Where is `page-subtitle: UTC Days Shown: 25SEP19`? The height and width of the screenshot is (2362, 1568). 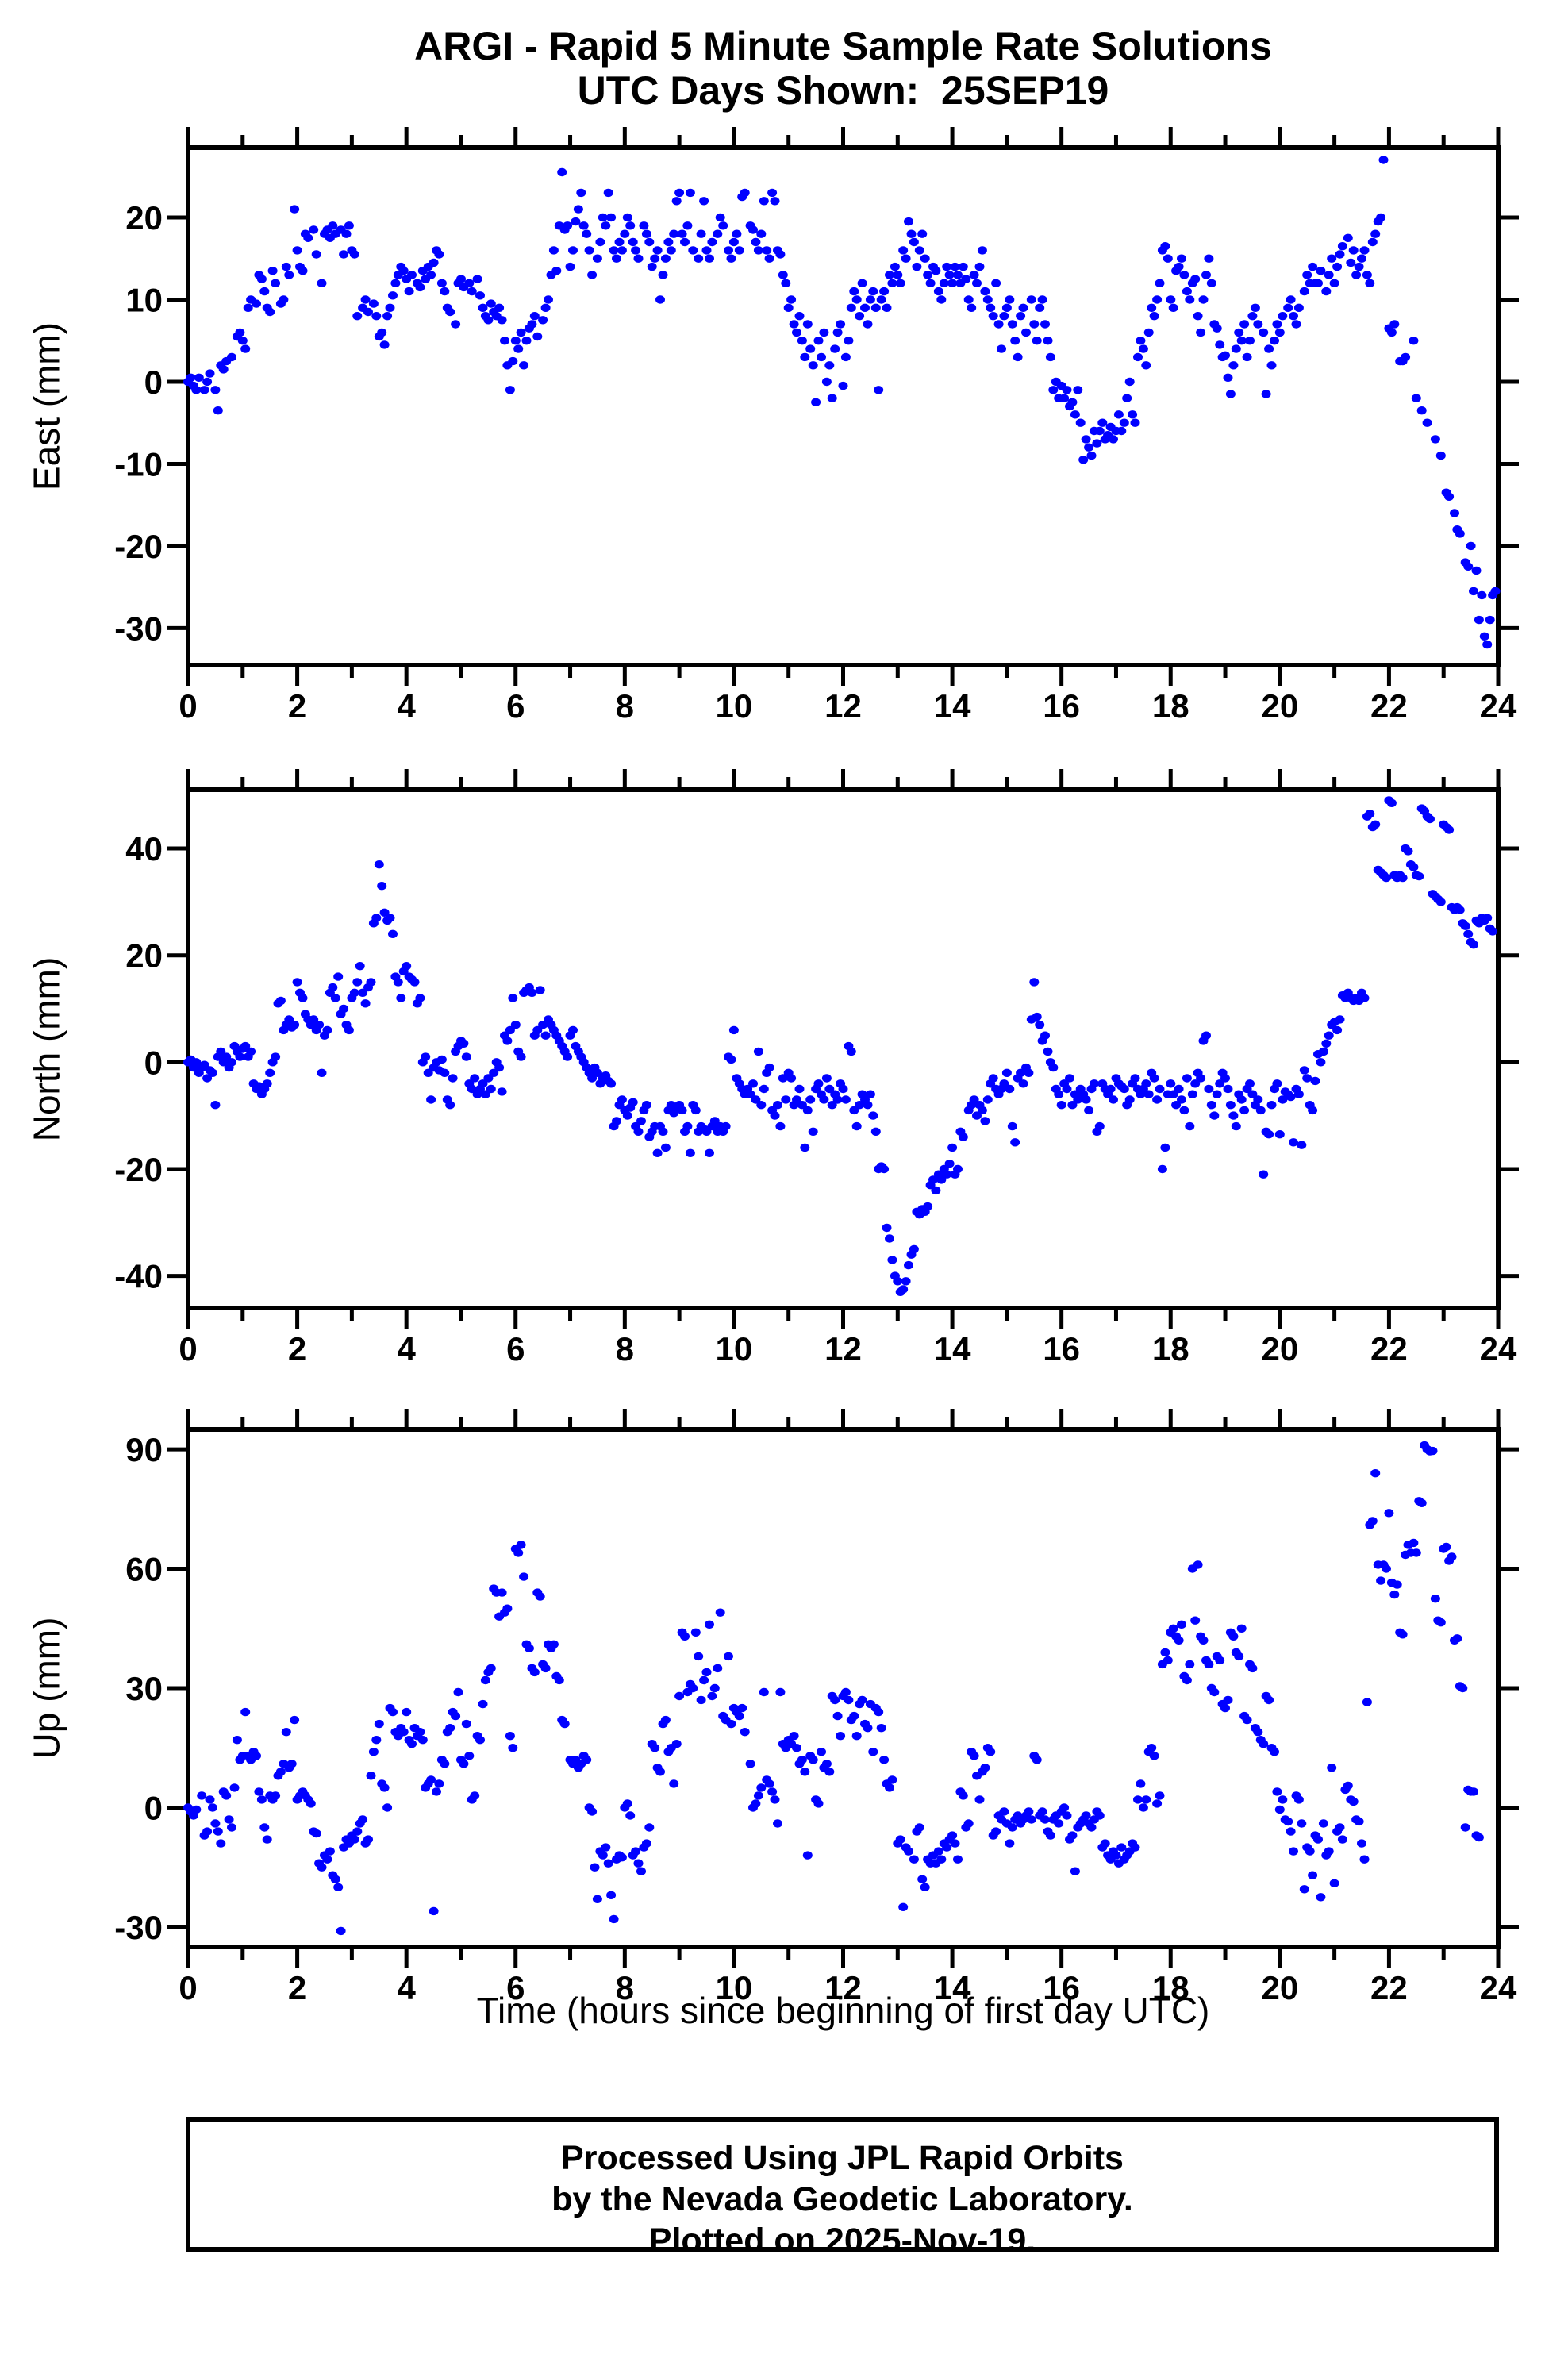
page-subtitle: UTC Days Shown: 25SEP19 is located at coordinates (843, 90).